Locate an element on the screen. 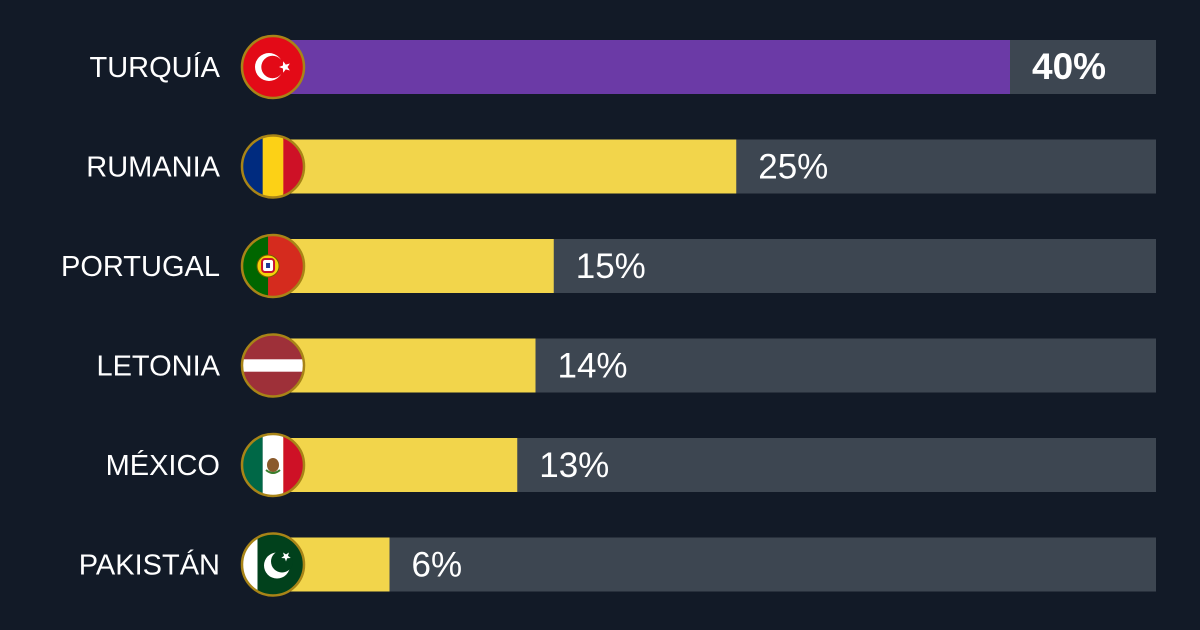 This screenshot has width=1200, height=630. bar-row: TURQUÍA 40% is located at coordinates (623, 67).